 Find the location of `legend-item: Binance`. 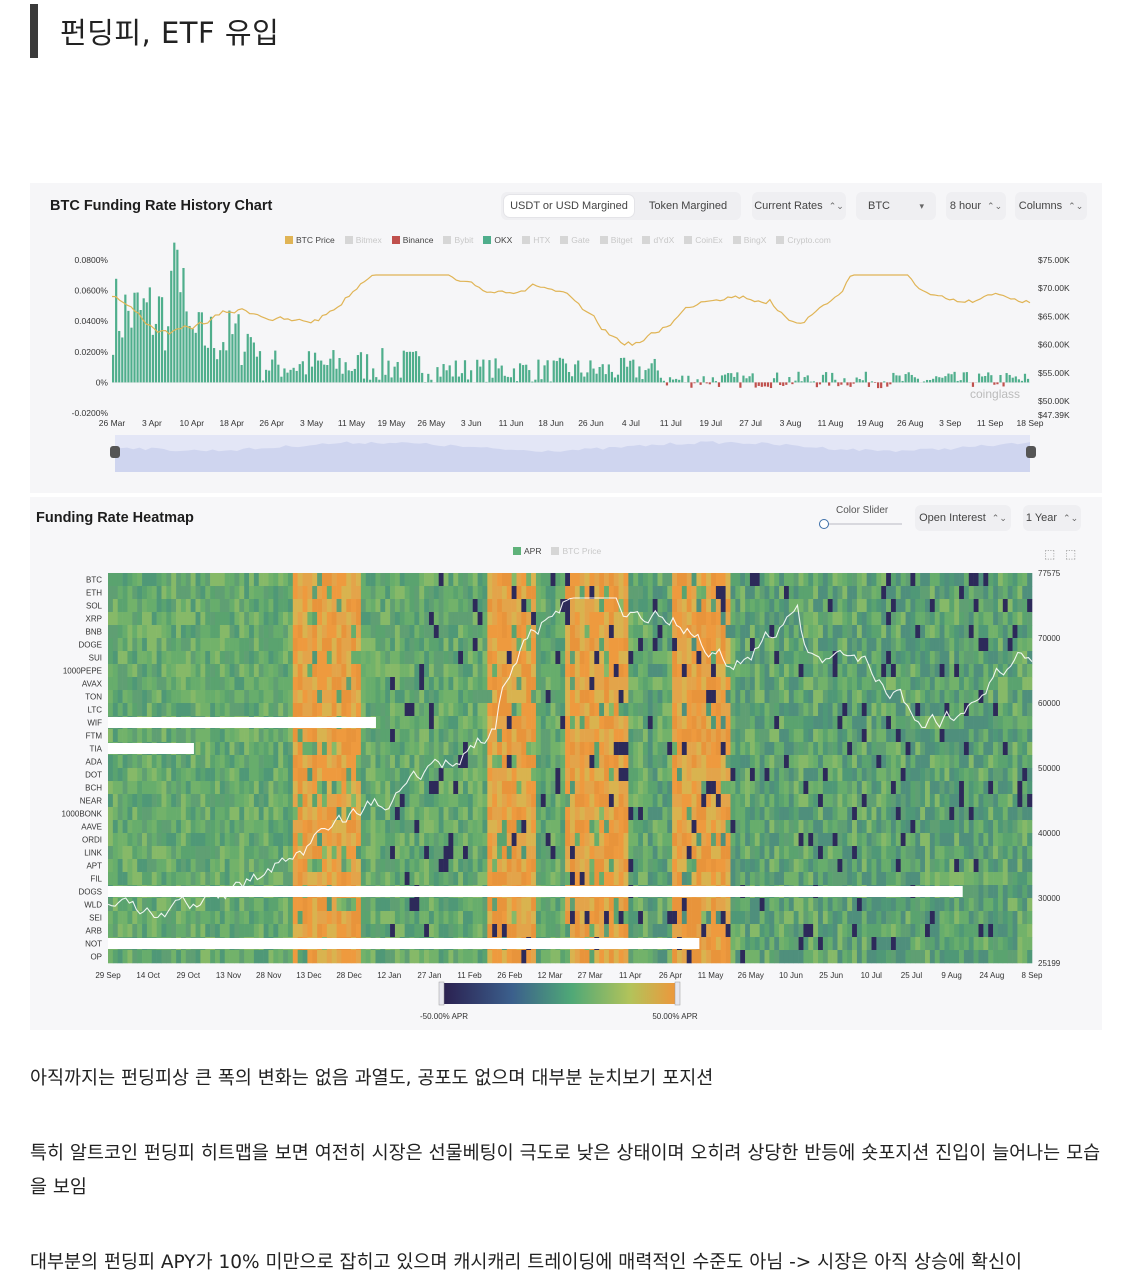

legend-item: Binance is located at coordinates (412, 240).